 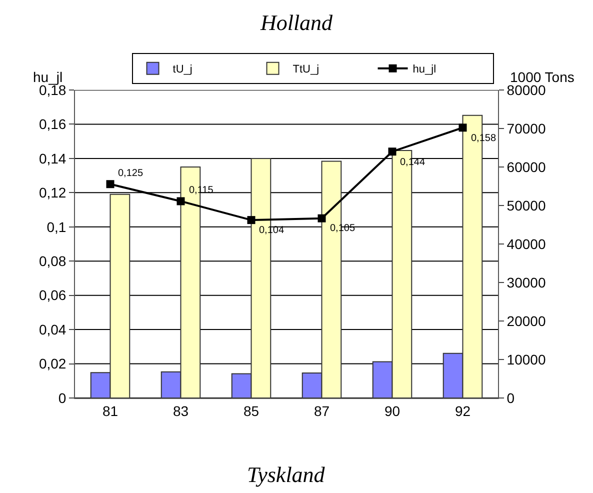 I want to click on legend-label: tU_j, so click(x=182, y=70).